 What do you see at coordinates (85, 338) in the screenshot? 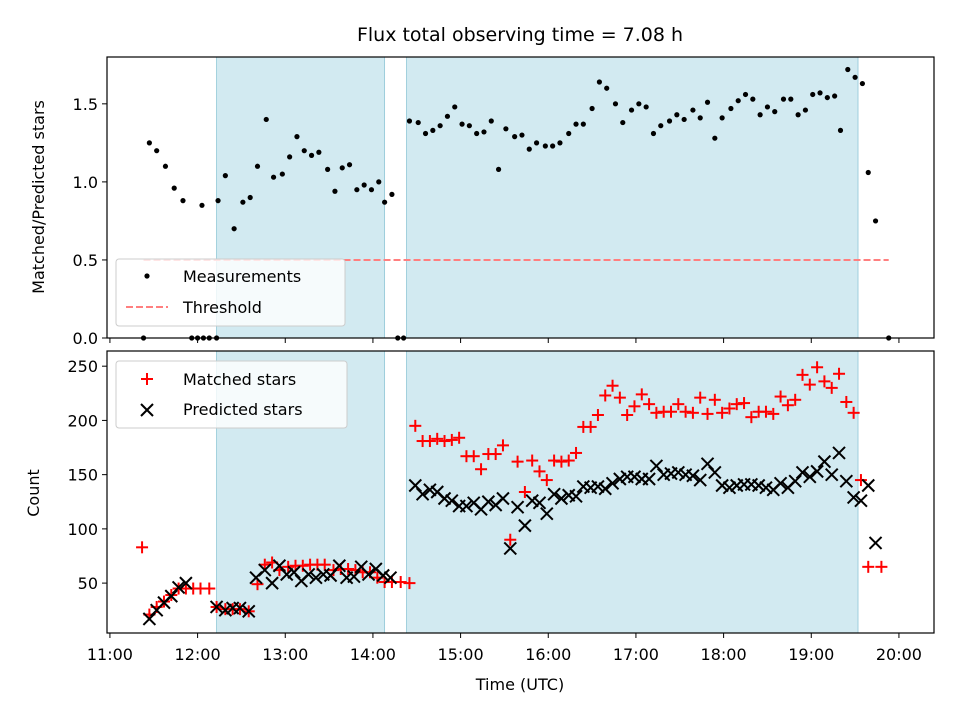
I see `y-tick-label: 0.0` at bounding box center [85, 338].